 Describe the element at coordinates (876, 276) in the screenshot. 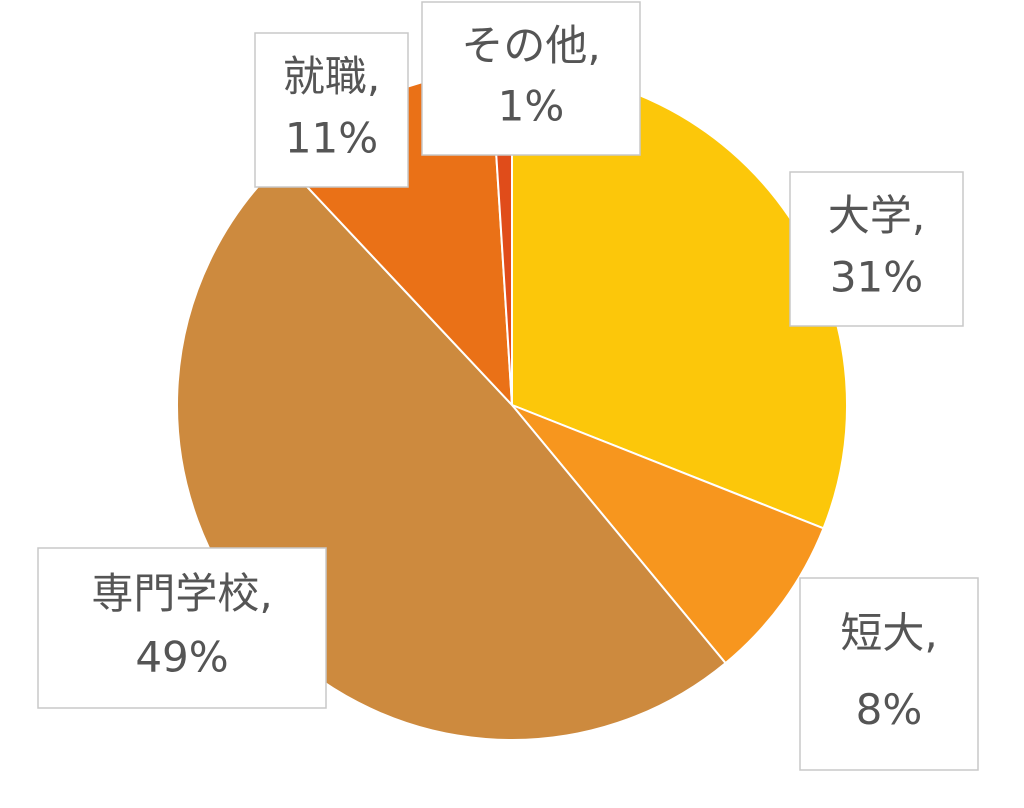

I see `data-label-value: 31%` at that location.